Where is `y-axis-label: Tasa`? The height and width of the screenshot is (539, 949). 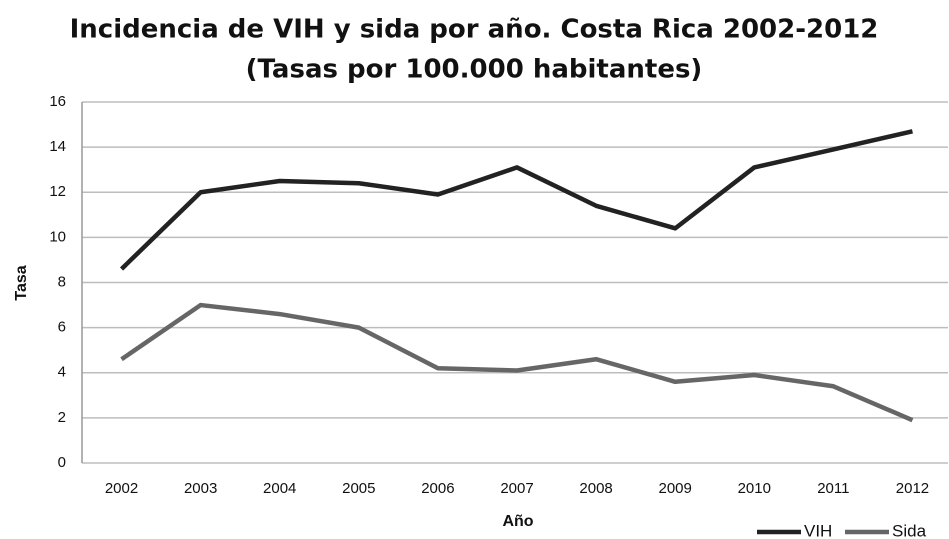
y-axis-label: Tasa is located at coordinates (21, 282).